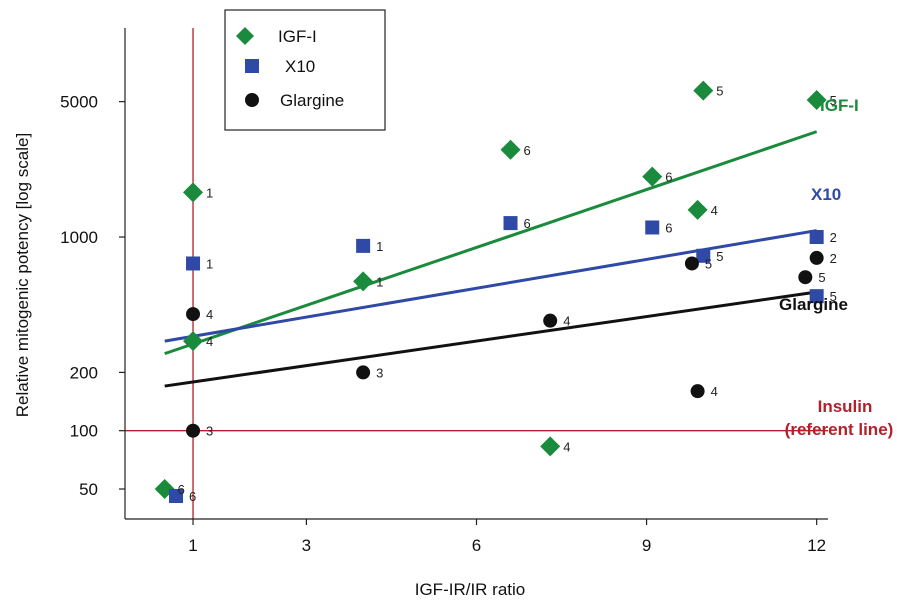 Image resolution: width=897 pixels, height=601 pixels. Describe the element at coordinates (839, 429) in the screenshot. I see `referent-line-label: (referent line)` at that location.